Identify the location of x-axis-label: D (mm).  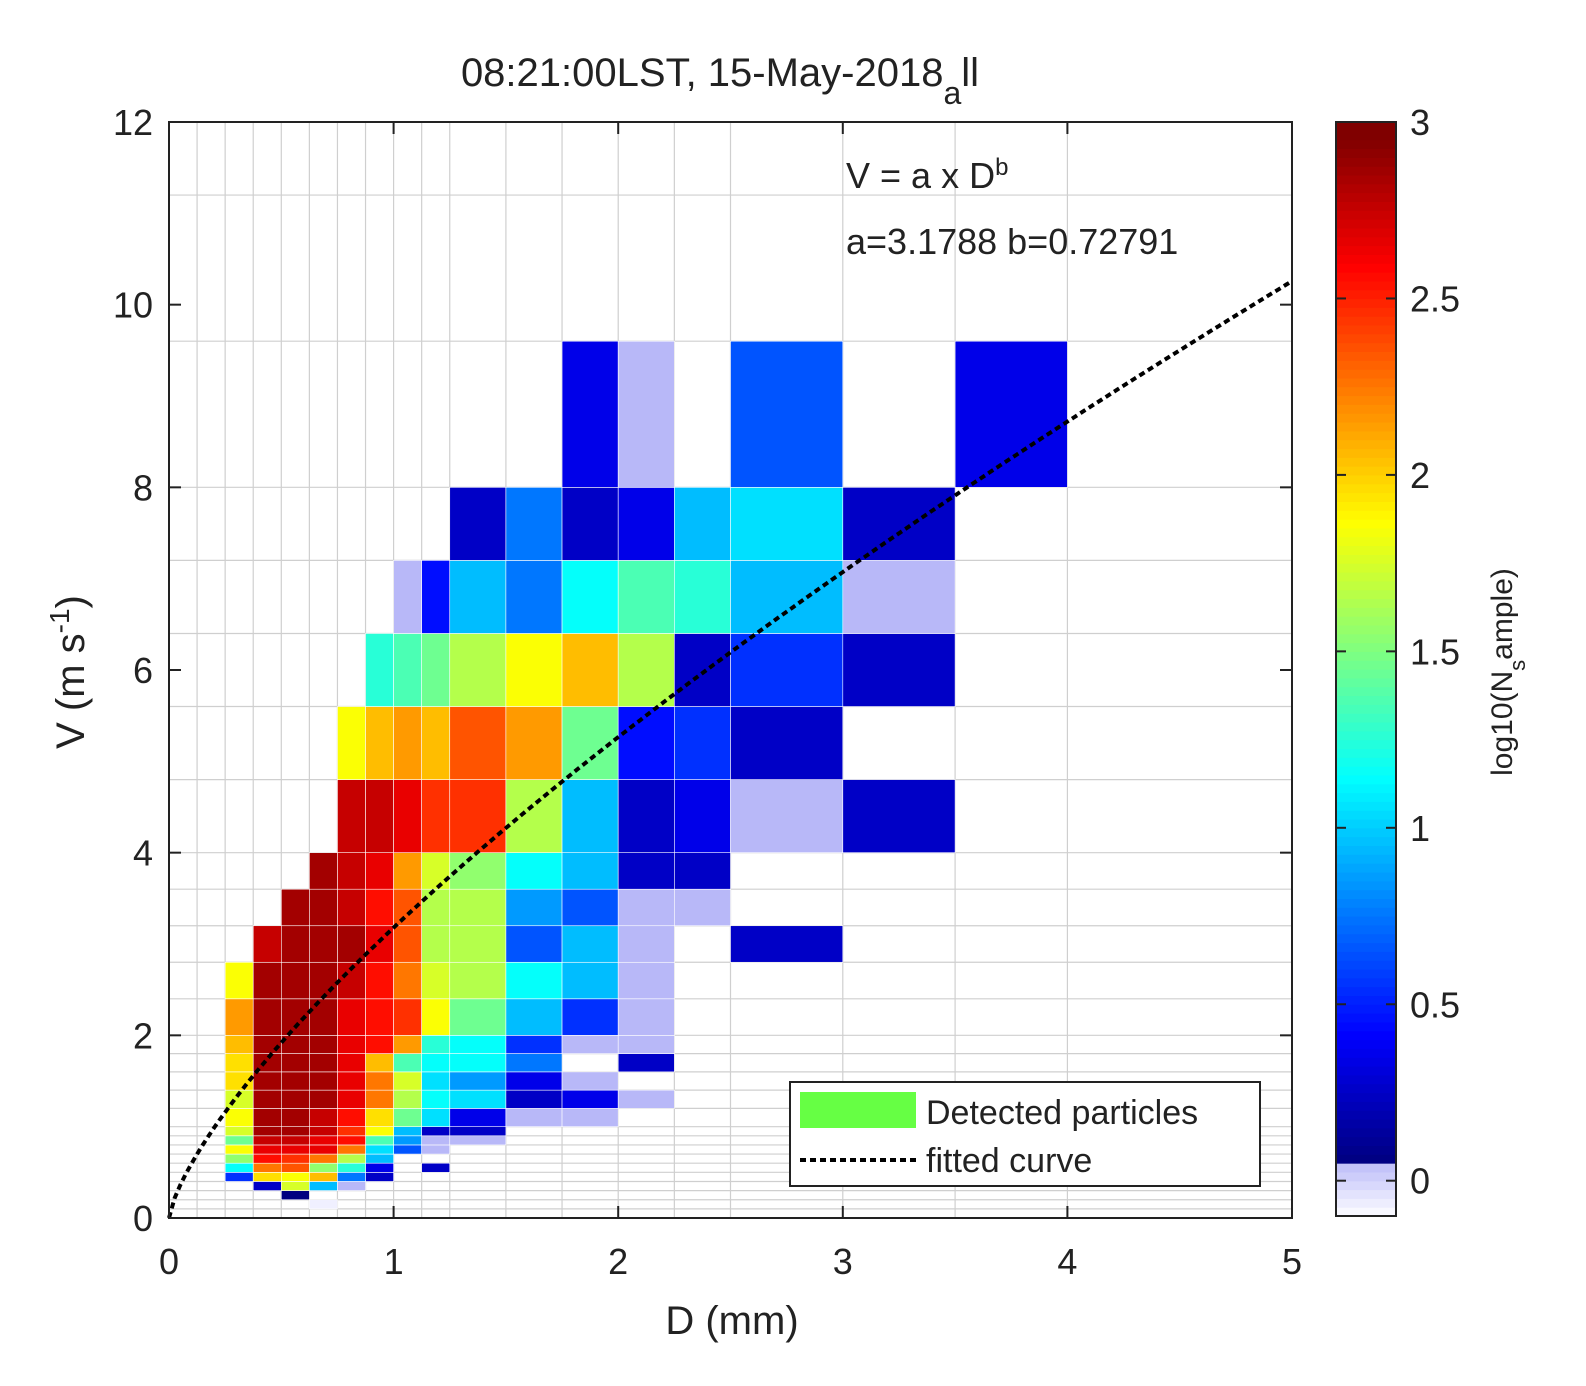
(731, 1321).